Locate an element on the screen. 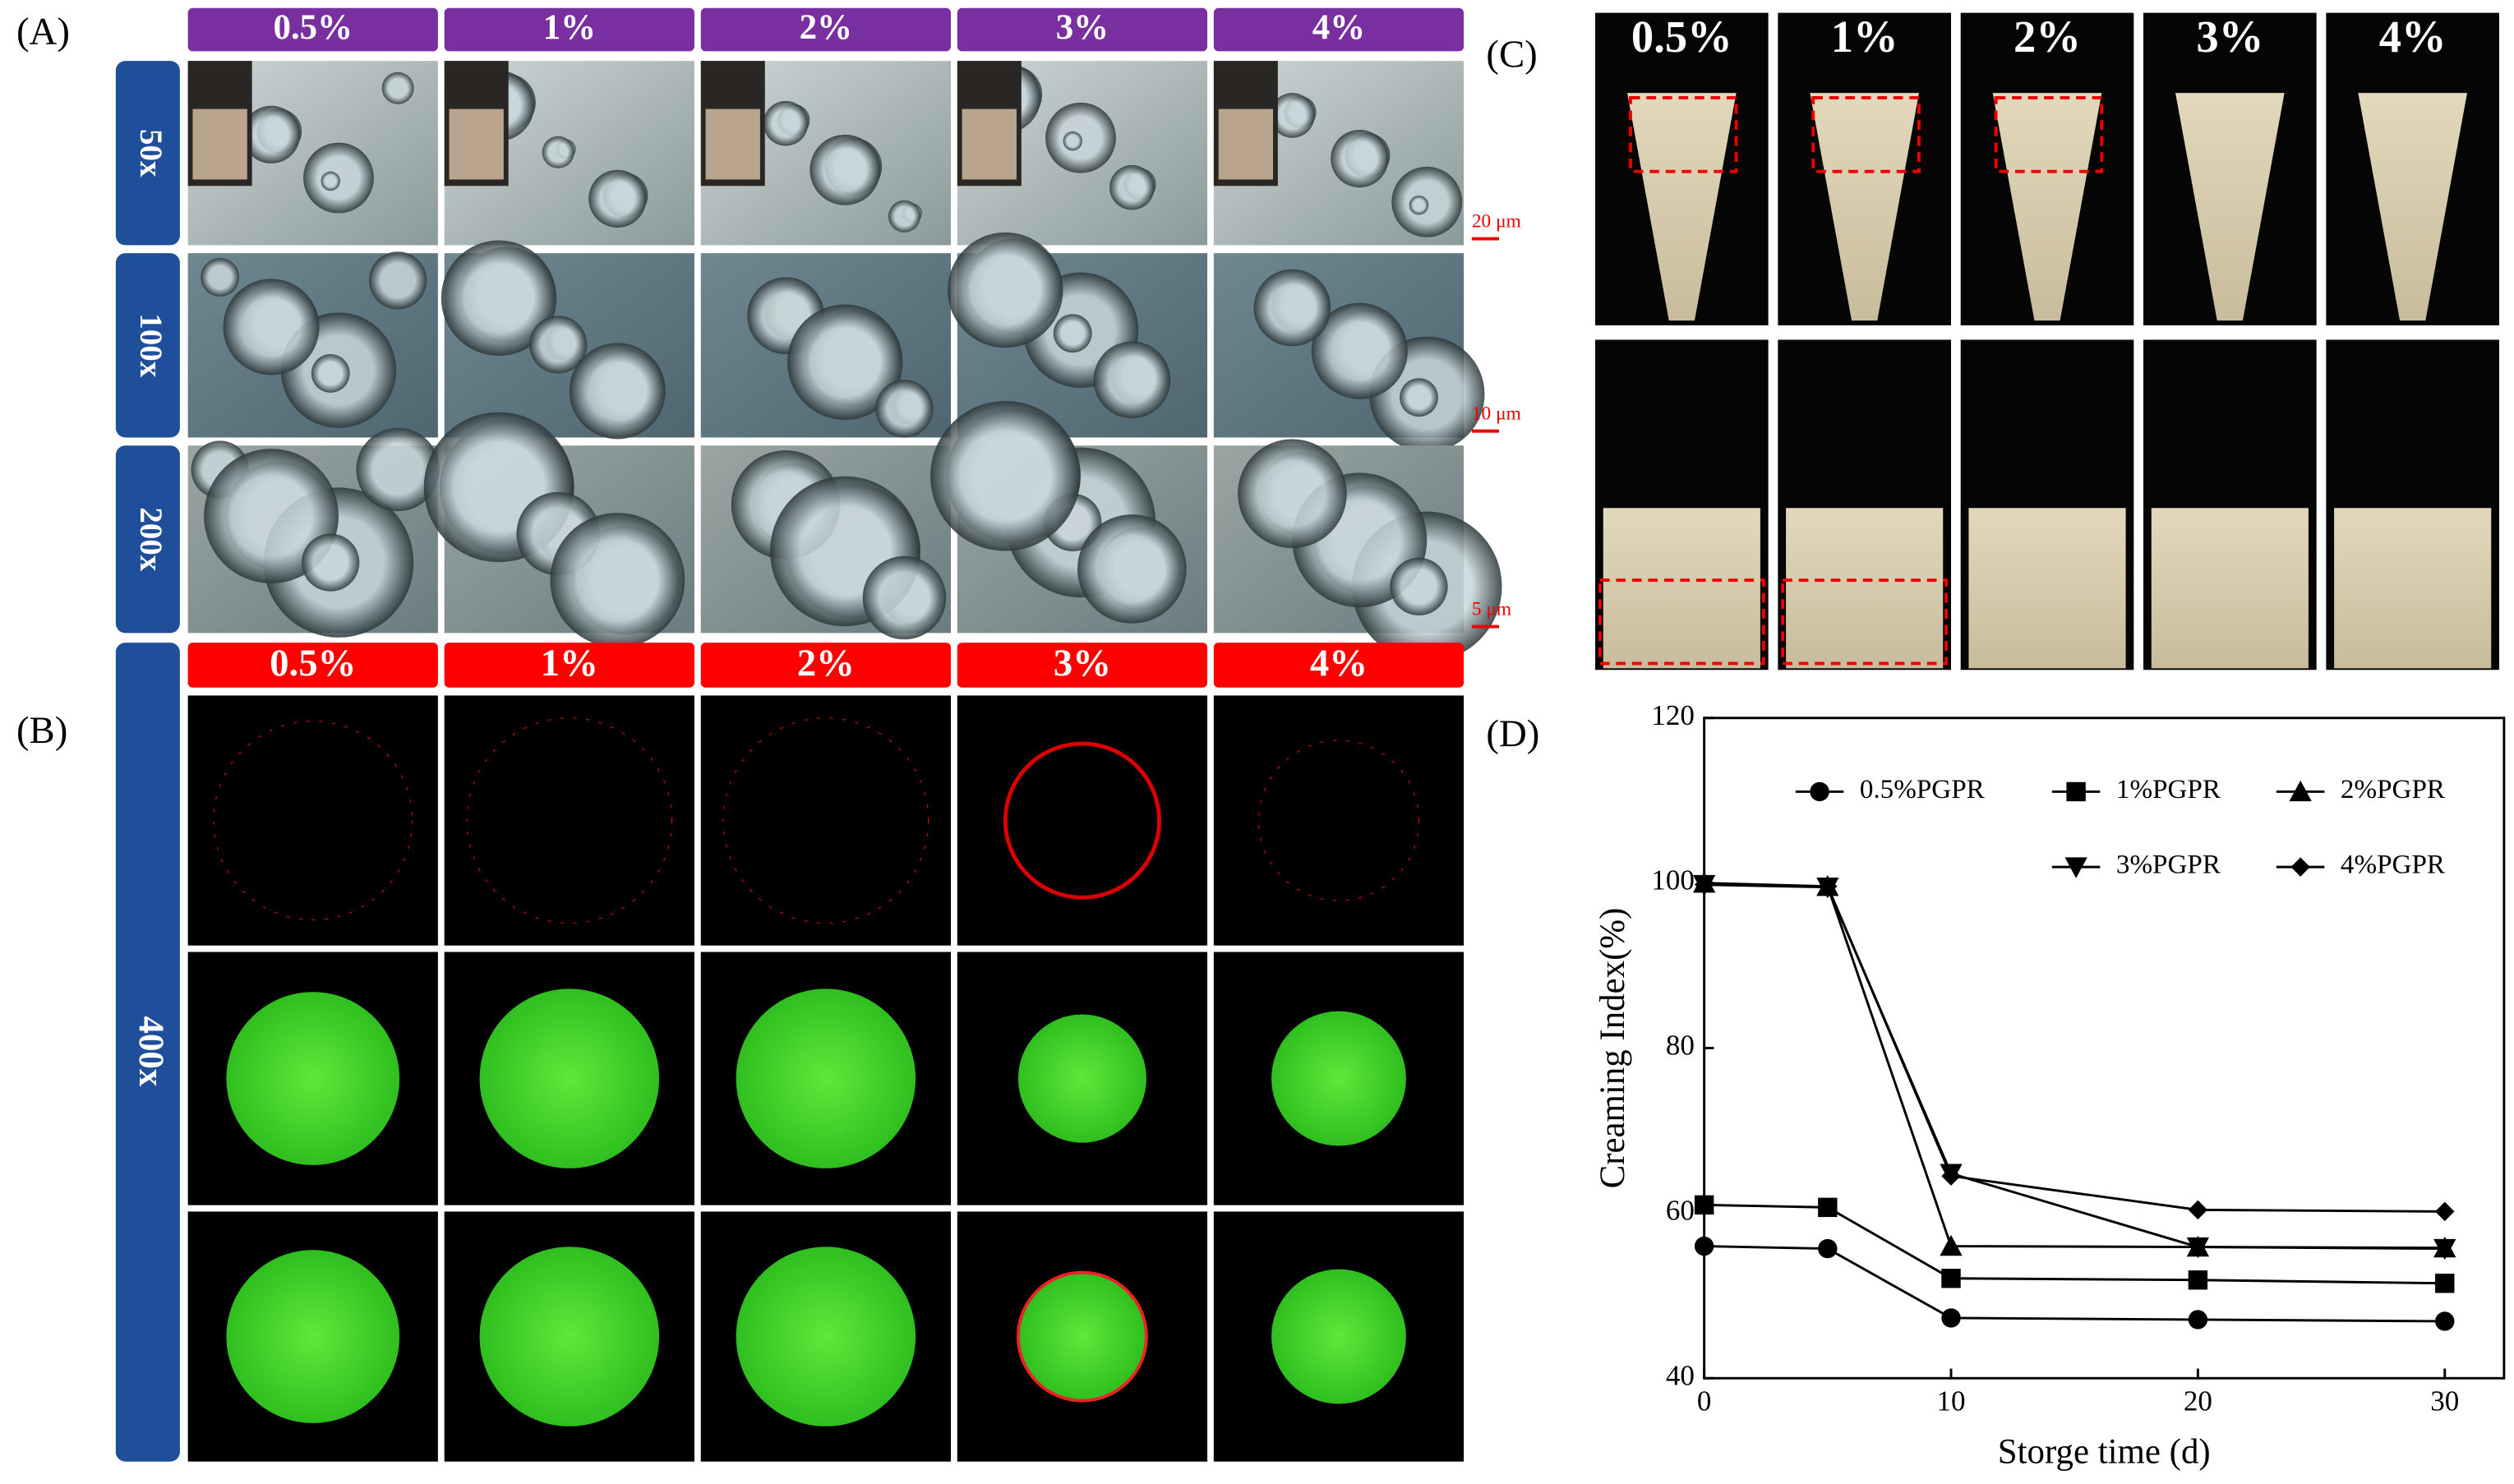 This screenshot has width=2514, height=1484. scale-bar-label: 10 μm is located at coordinates (1496, 414).